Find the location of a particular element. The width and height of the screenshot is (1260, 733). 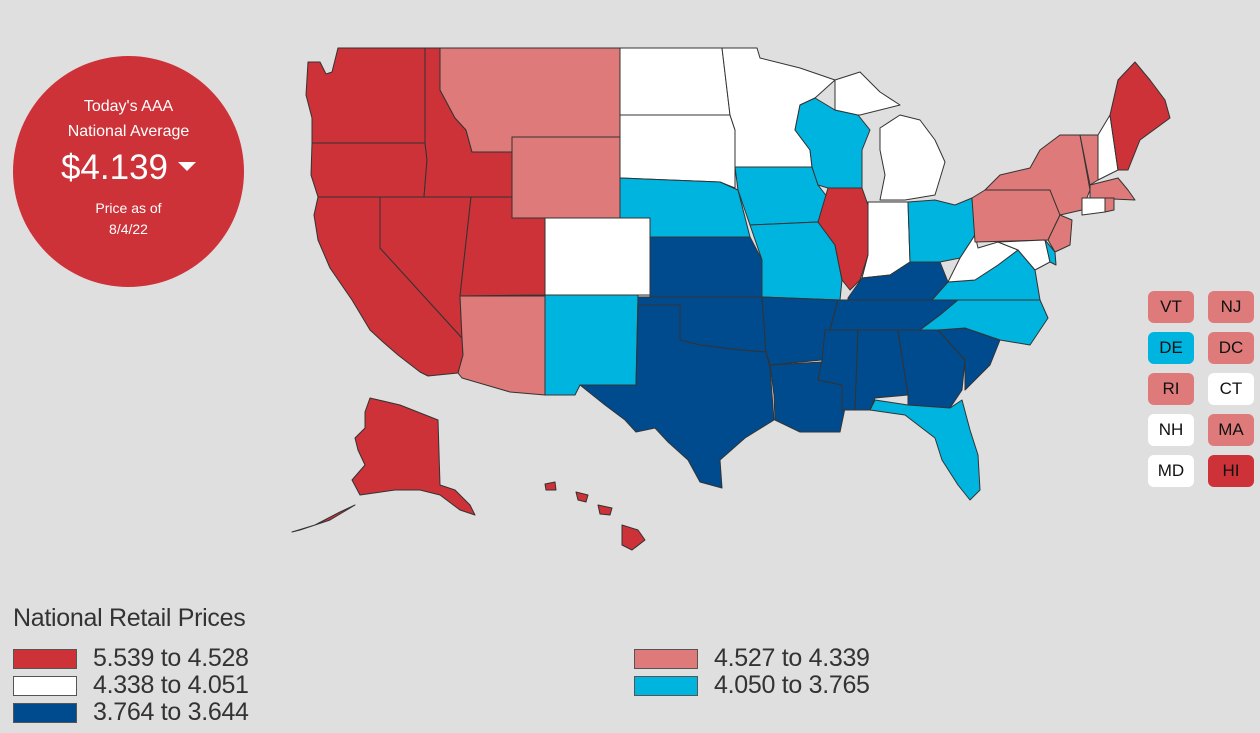

state-nd is located at coordinates (675, 81).